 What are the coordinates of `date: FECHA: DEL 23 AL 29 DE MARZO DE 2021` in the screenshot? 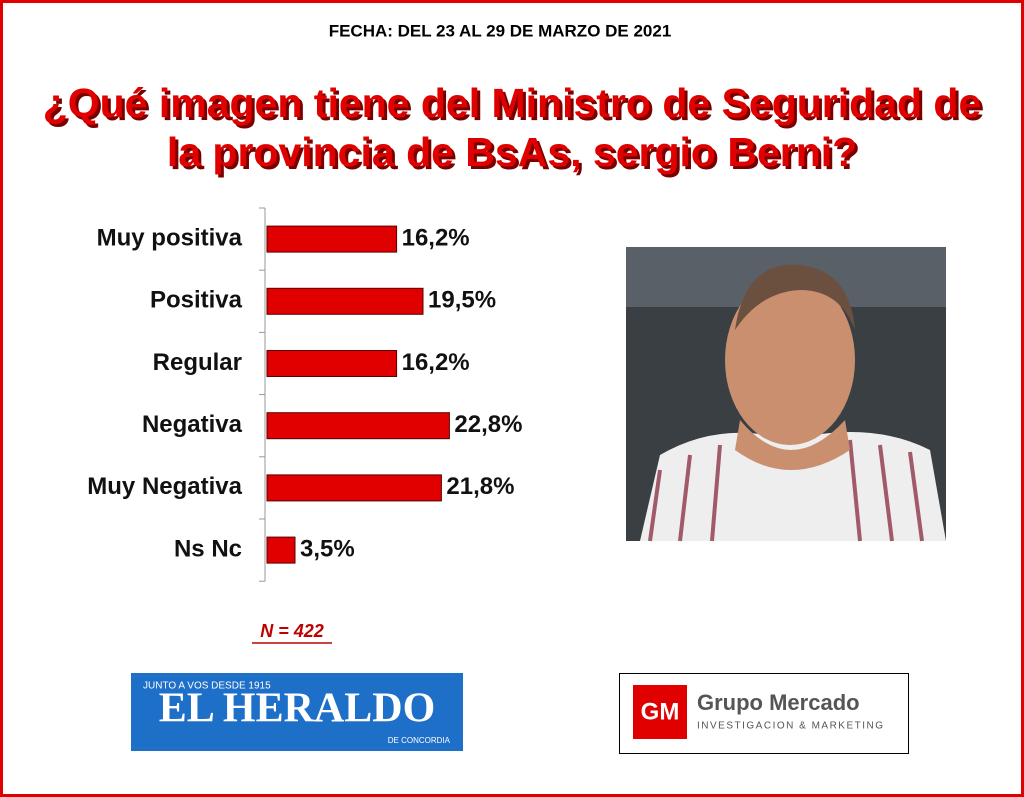 It's located at (500, 30).